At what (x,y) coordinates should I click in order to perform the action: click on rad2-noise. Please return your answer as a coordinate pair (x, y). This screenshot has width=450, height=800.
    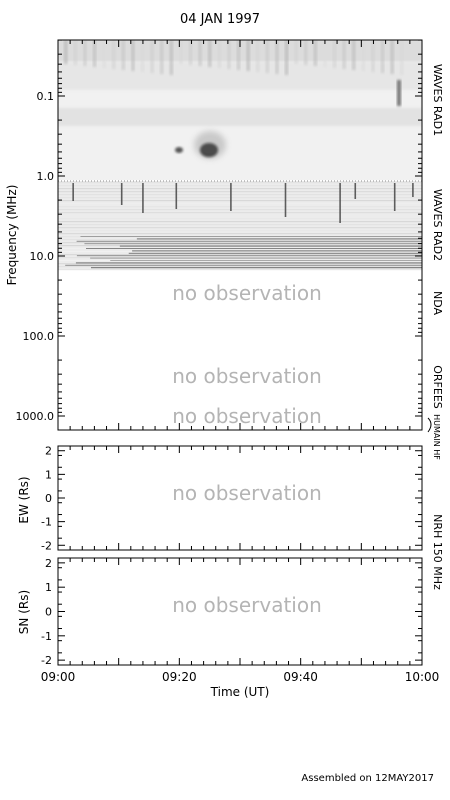
    Looking at the image, I should click on (240, 226).